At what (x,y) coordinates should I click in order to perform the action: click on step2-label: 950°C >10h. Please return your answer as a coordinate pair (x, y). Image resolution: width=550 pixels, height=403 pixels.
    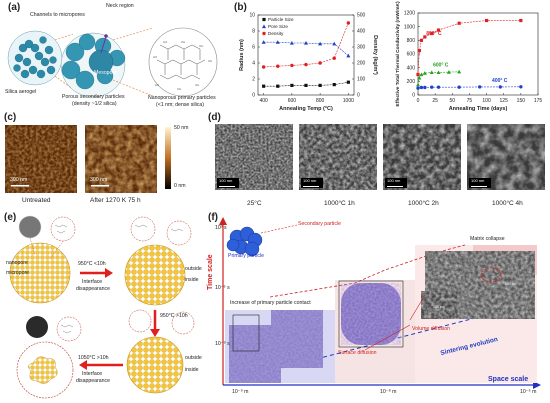
    Looking at the image, I should click on (174, 316).